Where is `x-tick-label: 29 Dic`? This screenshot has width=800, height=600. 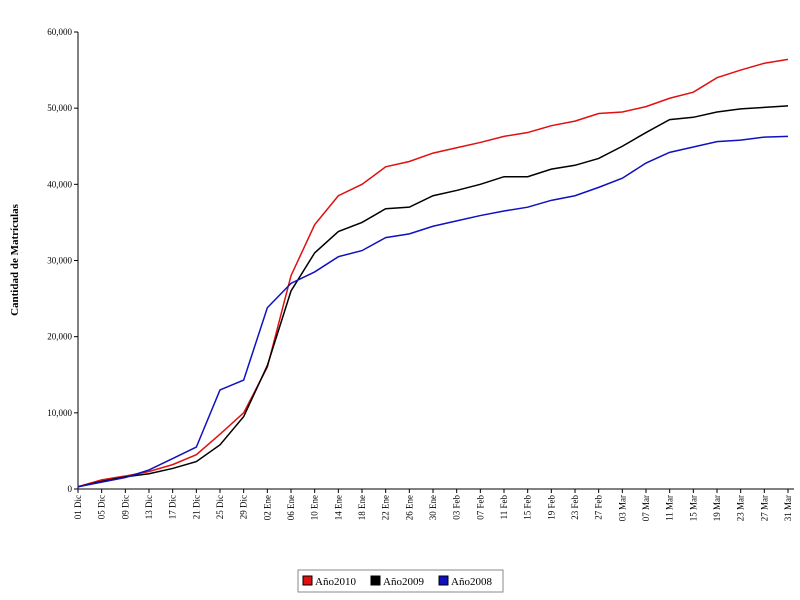
x-tick-label: 29 Dic is located at coordinates (244, 507).